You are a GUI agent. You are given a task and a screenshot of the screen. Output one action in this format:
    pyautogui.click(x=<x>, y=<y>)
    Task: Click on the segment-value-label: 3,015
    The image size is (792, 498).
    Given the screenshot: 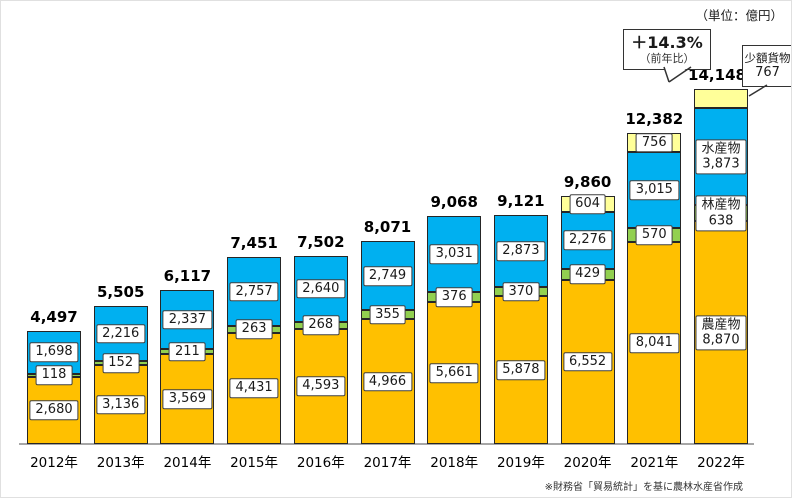 What is the action you would take?
    pyautogui.click(x=654, y=190)
    